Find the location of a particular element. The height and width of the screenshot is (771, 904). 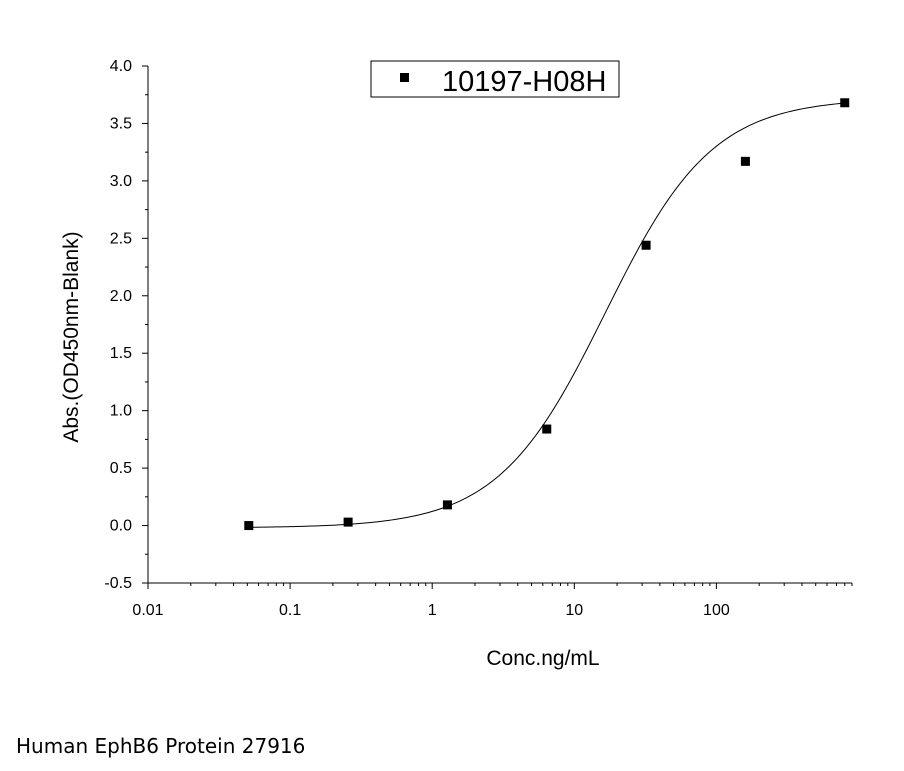

x-ticks: 0.01 0.1 1 10 100 is located at coordinates (492, 601).